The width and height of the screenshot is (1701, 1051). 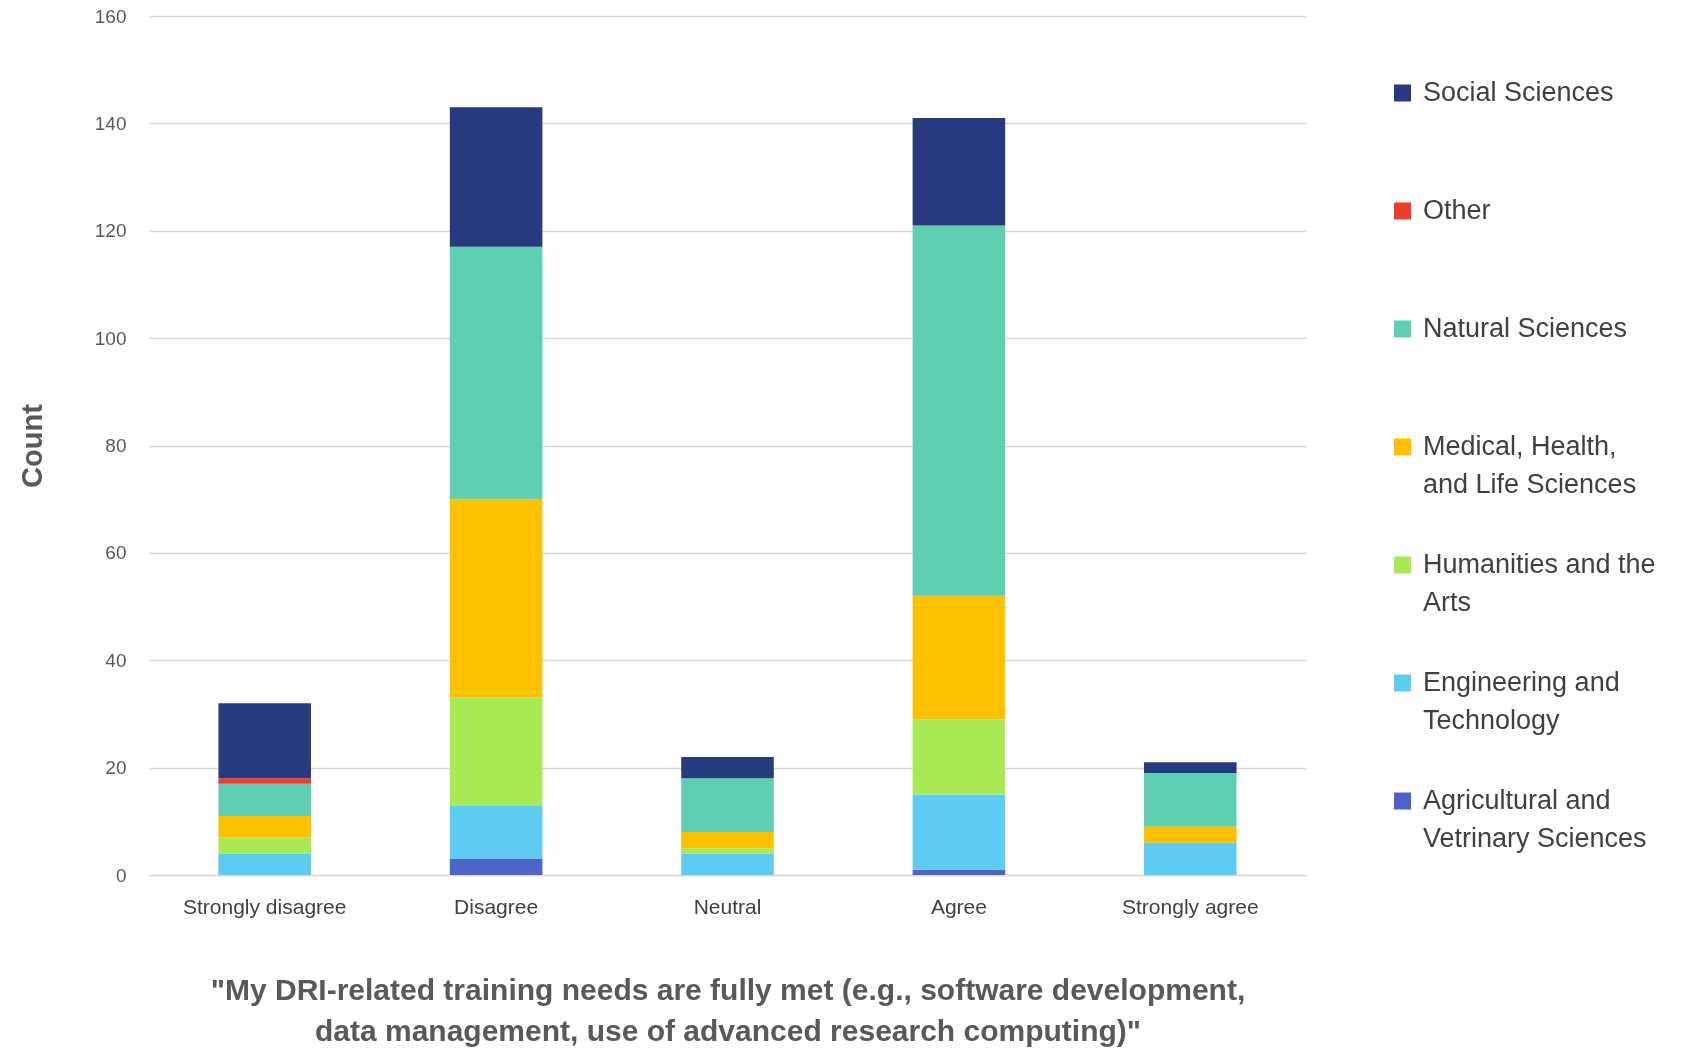 What do you see at coordinates (110, 16) in the screenshot?
I see `y-tick-label: 160` at bounding box center [110, 16].